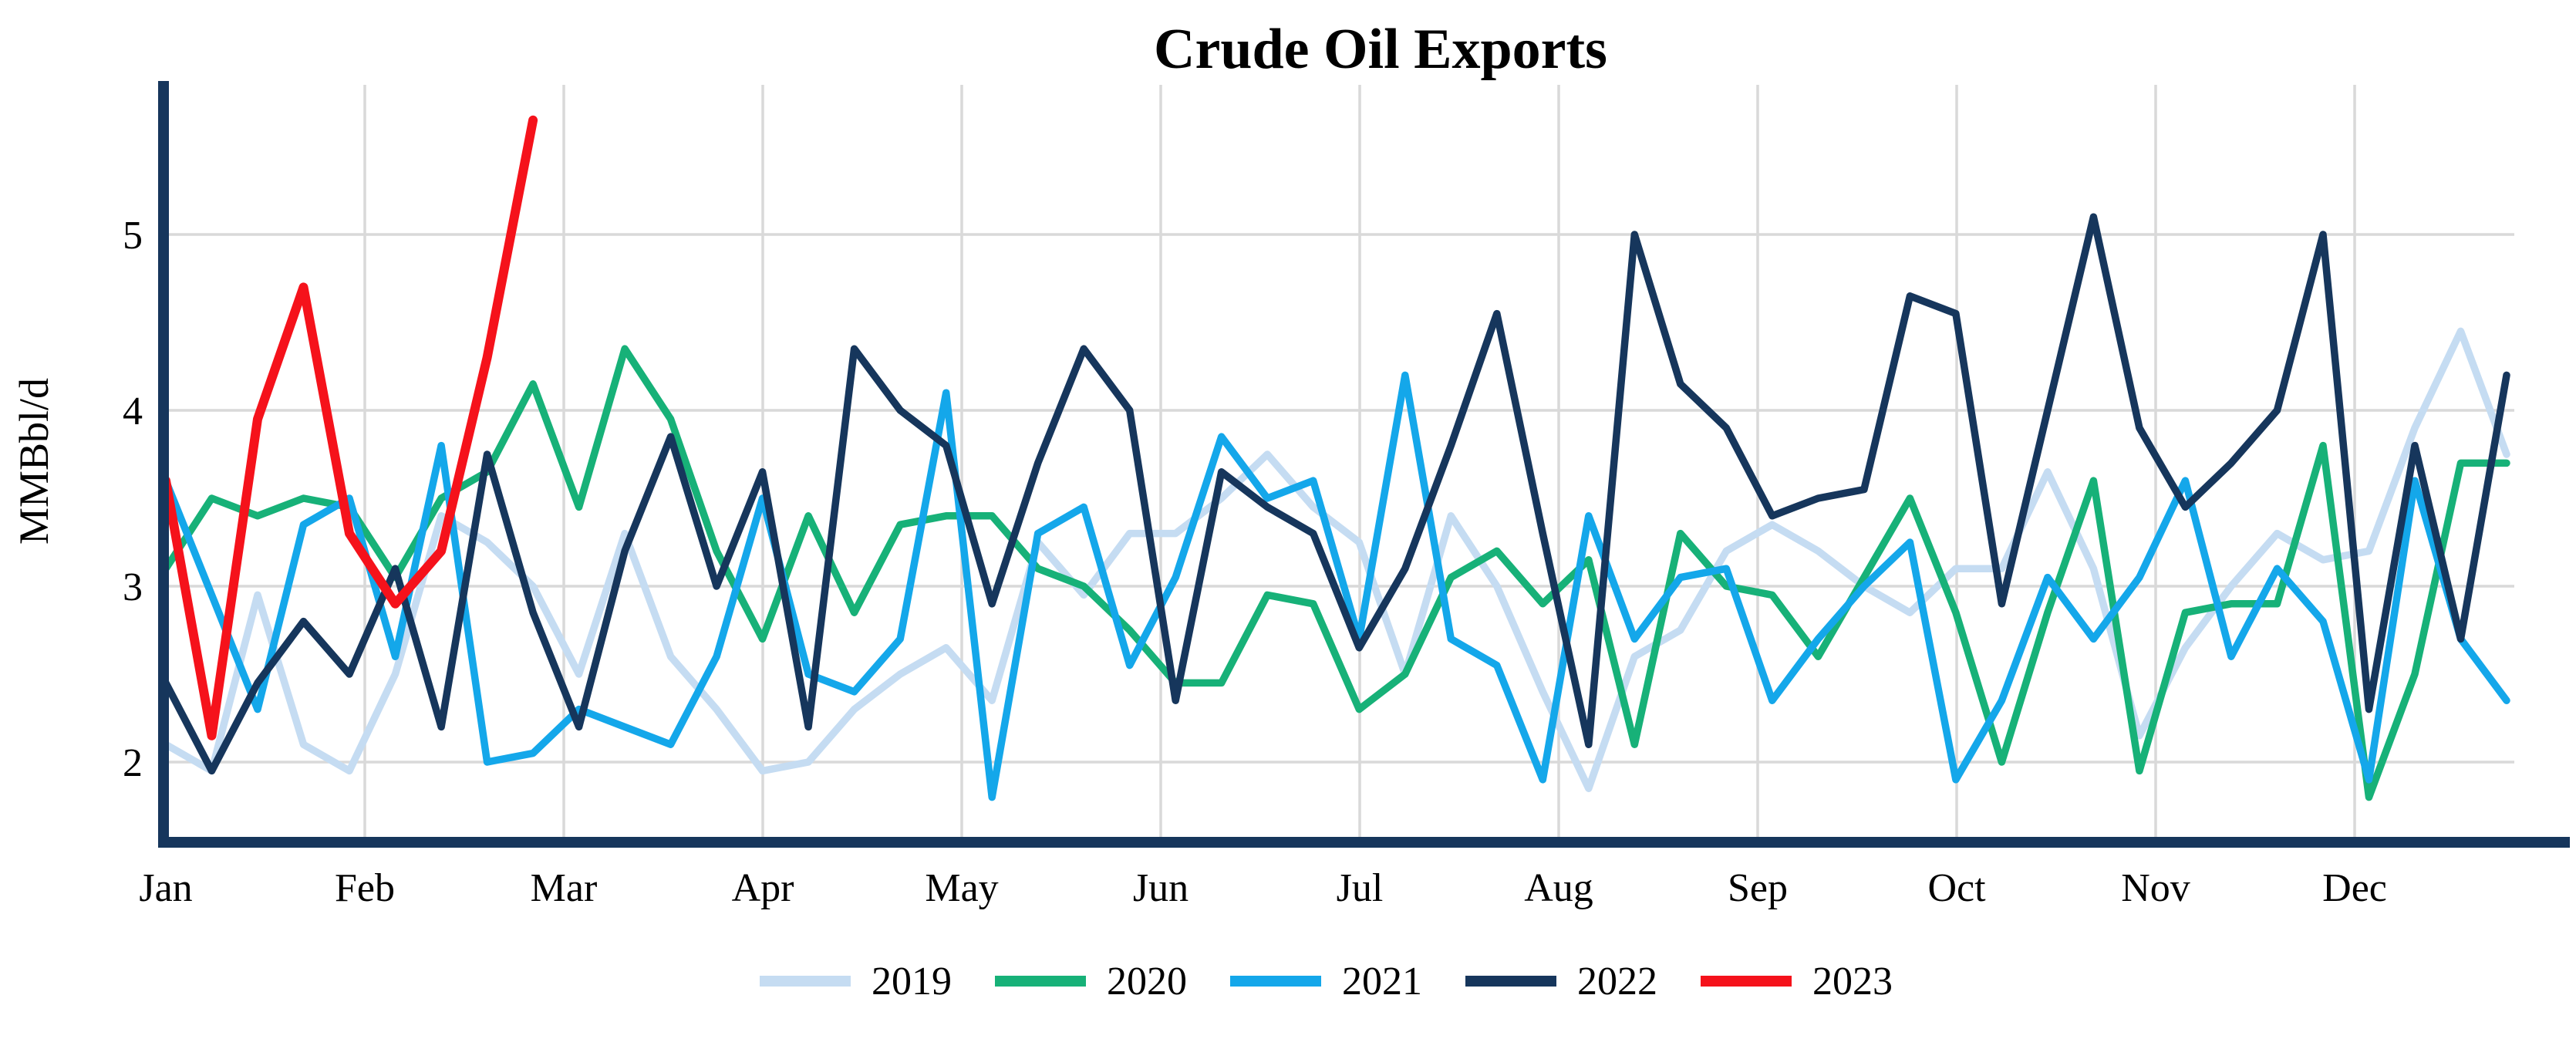  Describe the element at coordinates (1360, 888) in the screenshot. I see `x-month-label-Jul: Jul` at that location.